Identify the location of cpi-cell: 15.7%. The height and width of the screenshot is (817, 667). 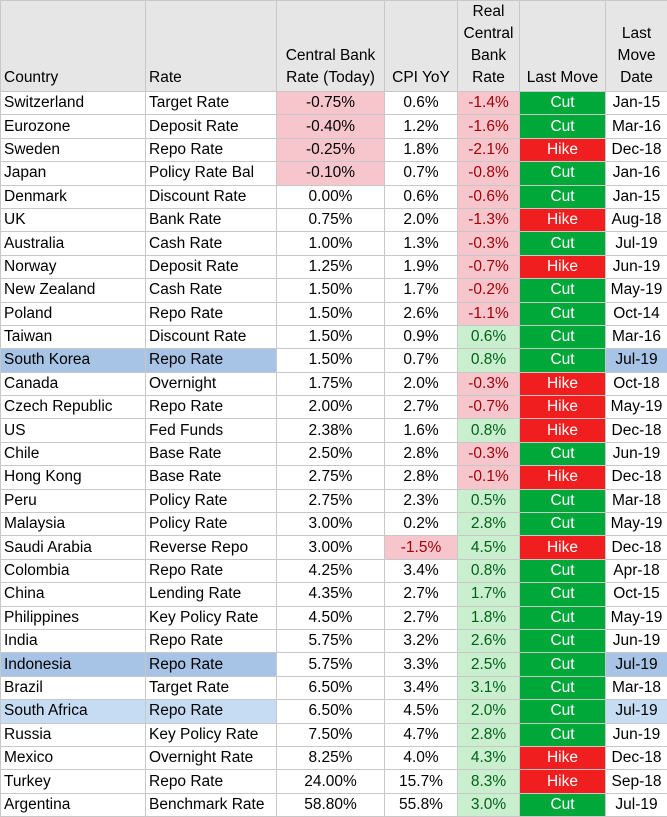
(421, 781).